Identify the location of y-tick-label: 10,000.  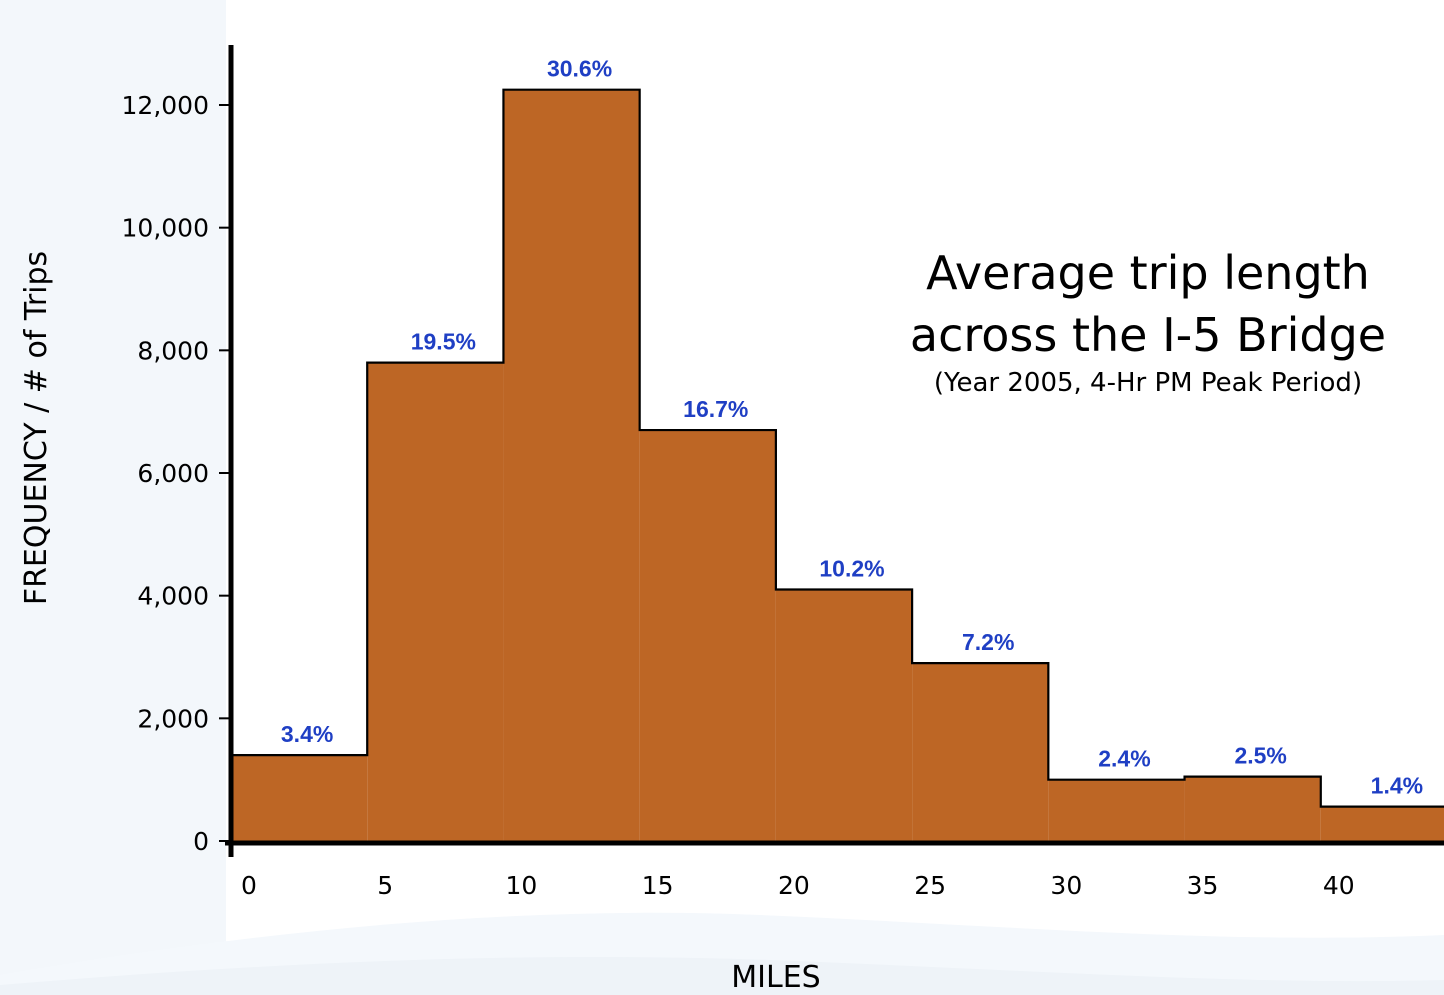
(165, 228).